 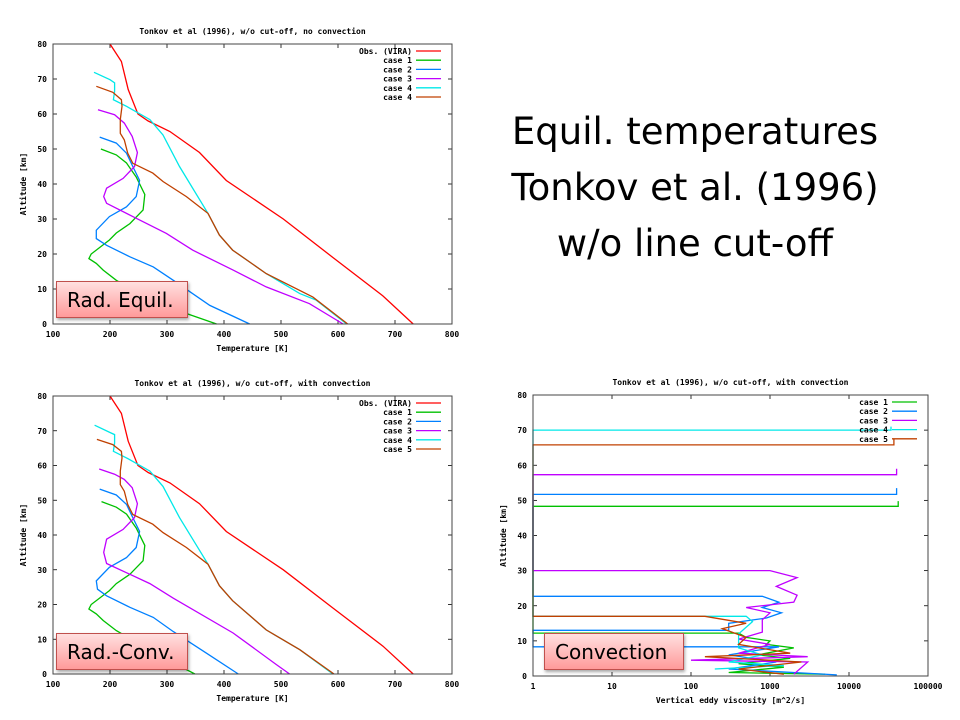 What do you see at coordinates (614, 651) in the screenshot?
I see `convection-label: Convection` at bounding box center [614, 651].